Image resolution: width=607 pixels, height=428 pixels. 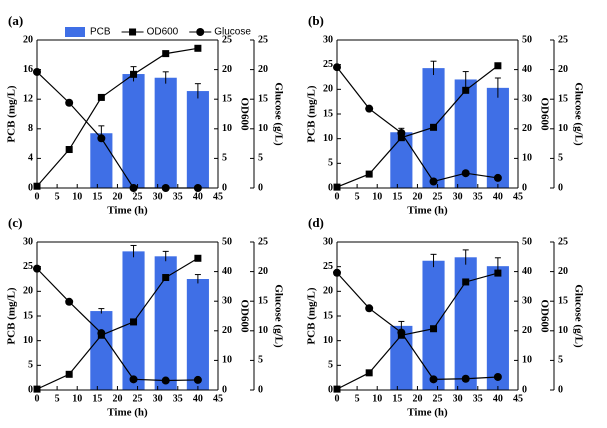 What do you see at coordinates (316, 222) in the screenshot?
I see `panel-label: (d)` at bounding box center [316, 222].